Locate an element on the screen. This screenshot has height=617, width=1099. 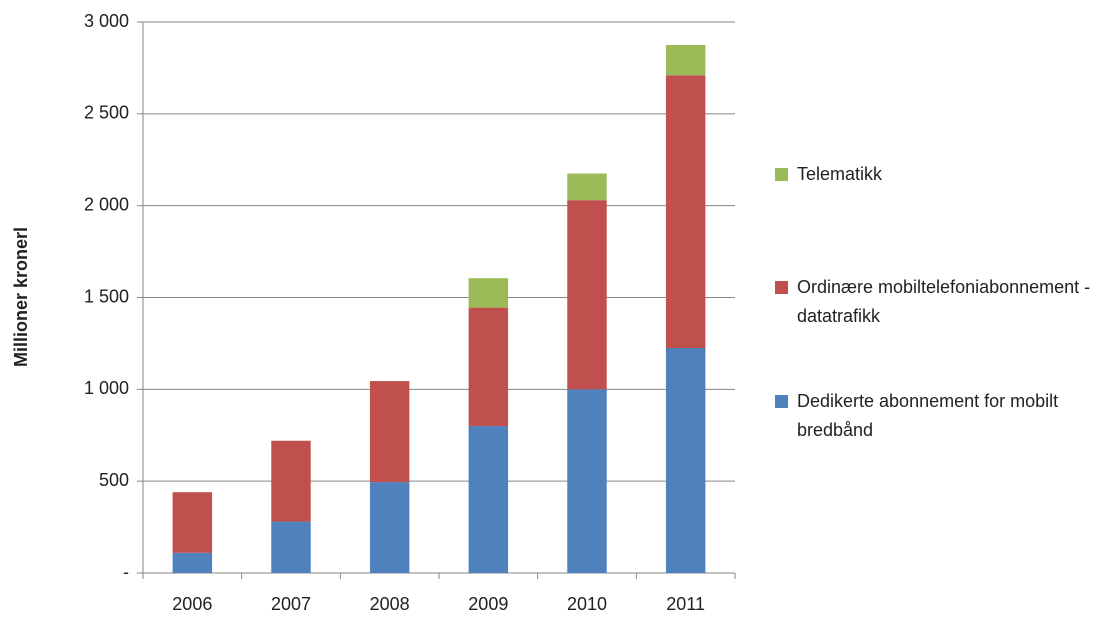
x-tick-label: 2006 is located at coordinates (192, 604).